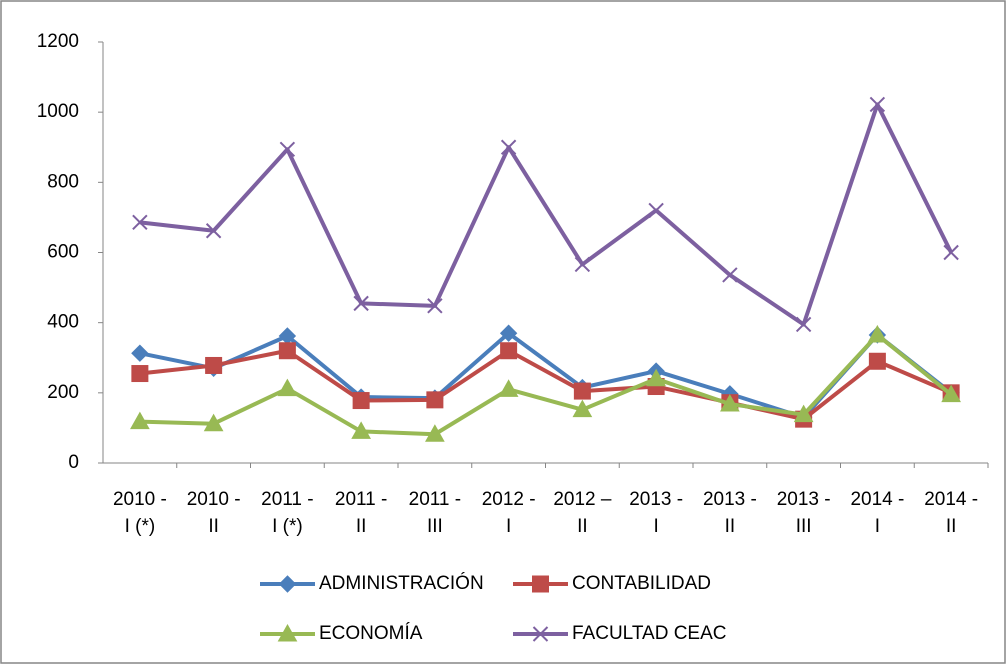 This screenshot has height=669, width=1006. What do you see at coordinates (509, 499) in the screenshot?
I see `x-tick-label: 2012 -` at bounding box center [509, 499].